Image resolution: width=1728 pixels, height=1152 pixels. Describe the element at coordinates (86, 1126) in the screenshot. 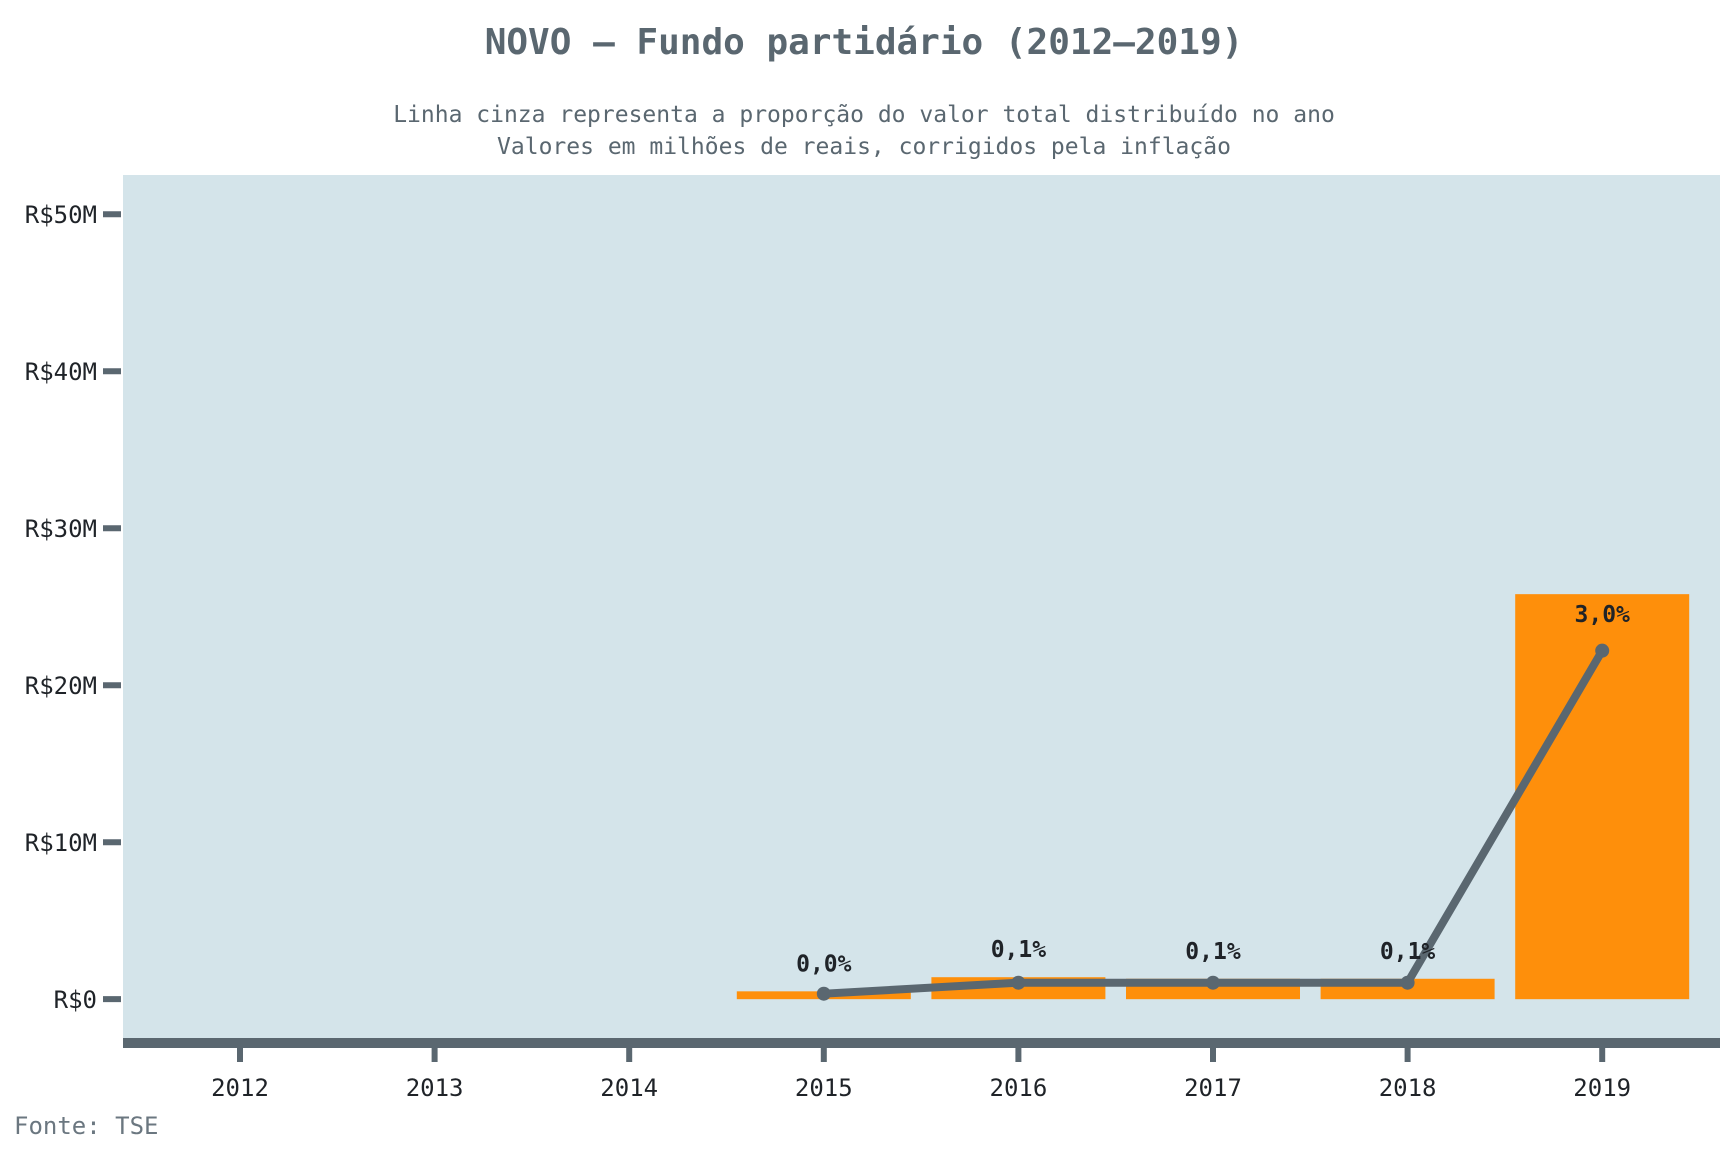

I see `source-note: Fonte: TSE` at that location.